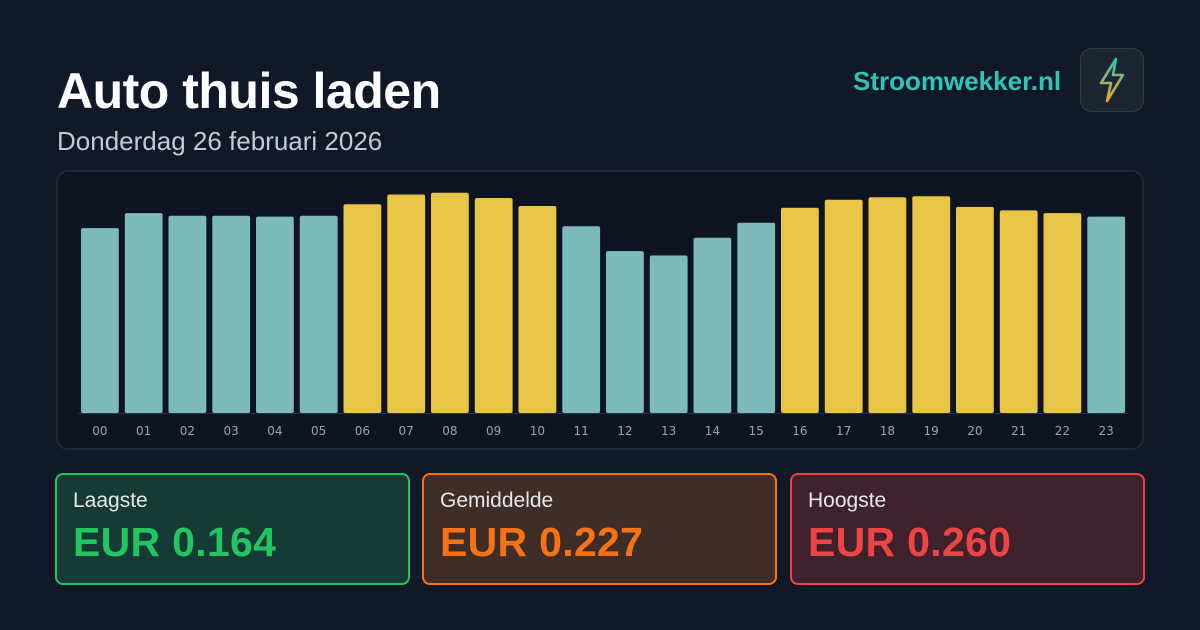 This screenshot has width=1200, height=630. I want to click on average-price-value: EUR 0.227, so click(542, 542).